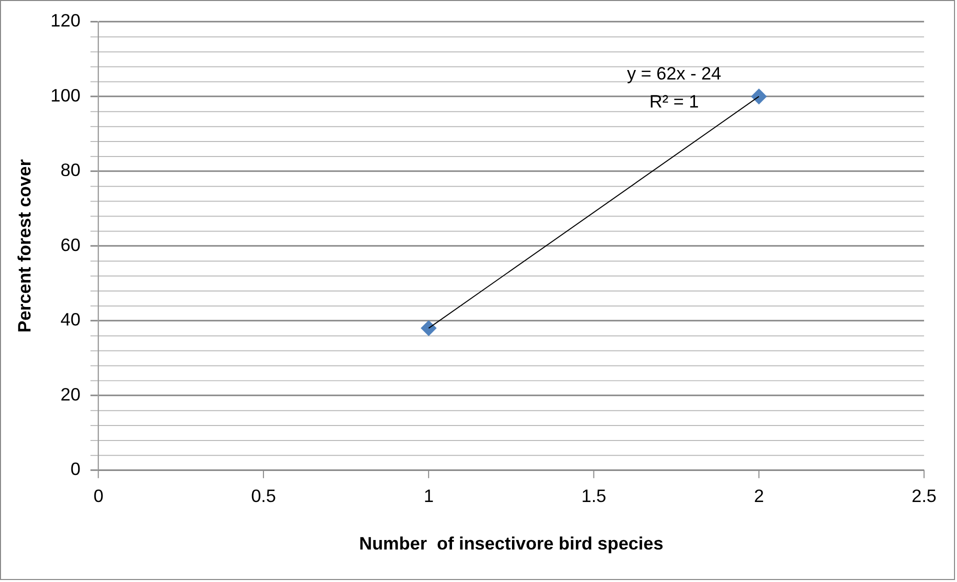 The height and width of the screenshot is (582, 957). What do you see at coordinates (70, 244) in the screenshot?
I see `y-tick-label: 60` at bounding box center [70, 244].